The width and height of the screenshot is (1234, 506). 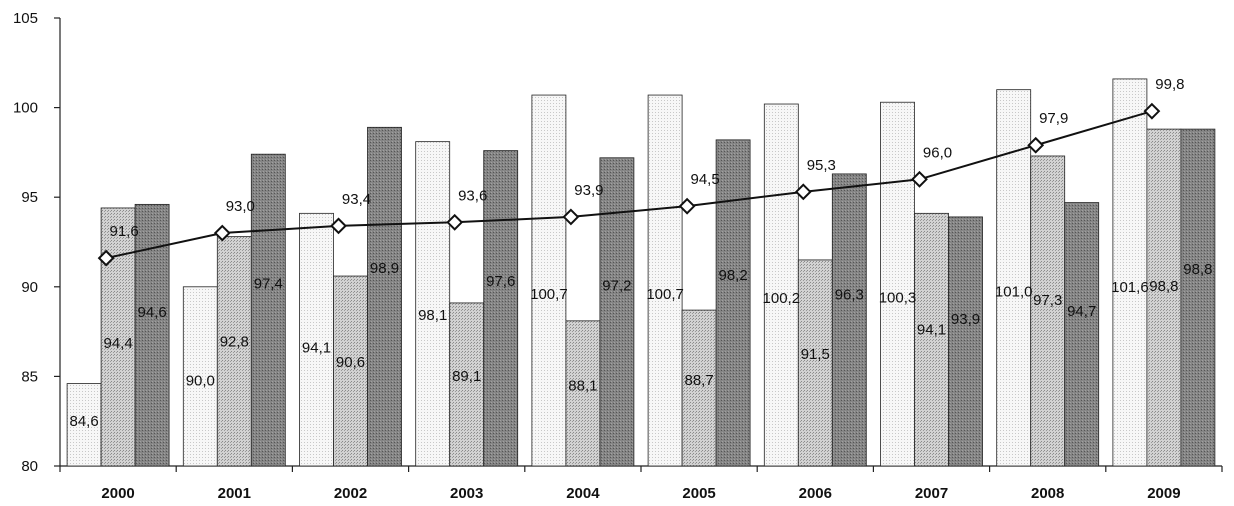 I want to click on bar-series-2-2004, so click(x=583, y=393).